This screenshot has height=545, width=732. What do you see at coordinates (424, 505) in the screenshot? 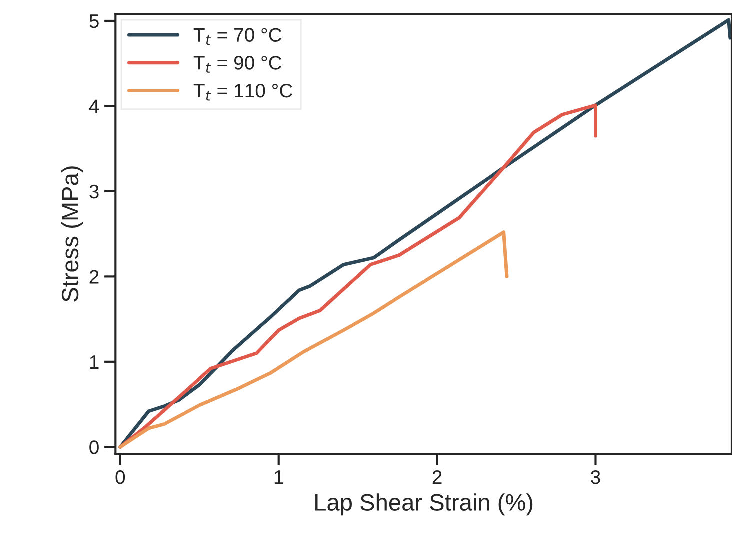
I see `x-axis-title: Lap Shear Strain (%)` at bounding box center [424, 505].